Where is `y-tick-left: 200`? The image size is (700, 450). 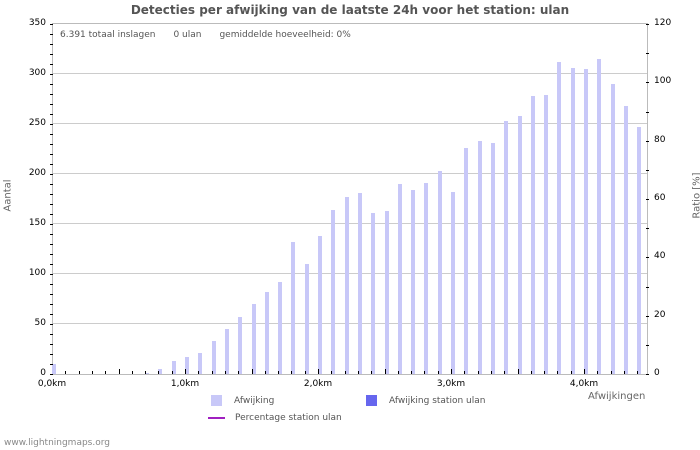 y-tick-left: 200 is located at coordinates (37, 173).